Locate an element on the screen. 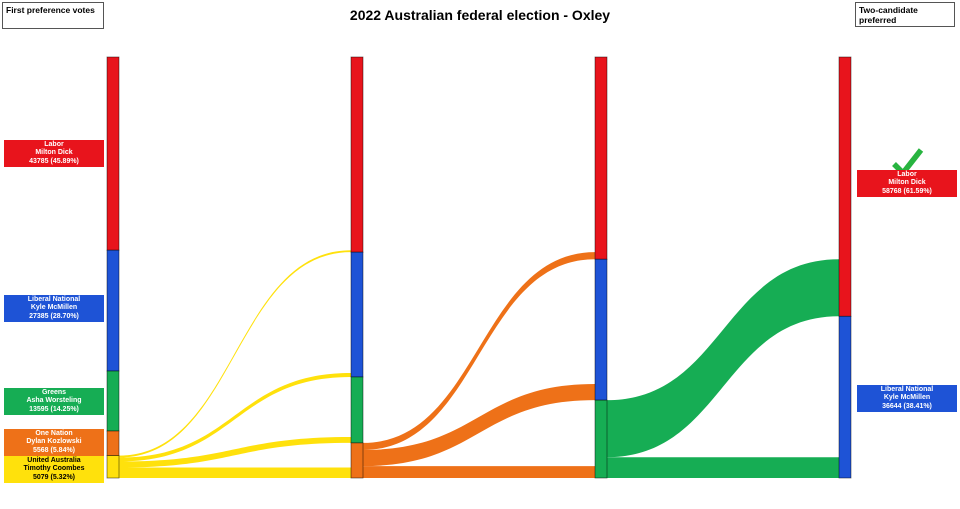  vote-result: 5079 (5.32%) is located at coordinates (54, 477).